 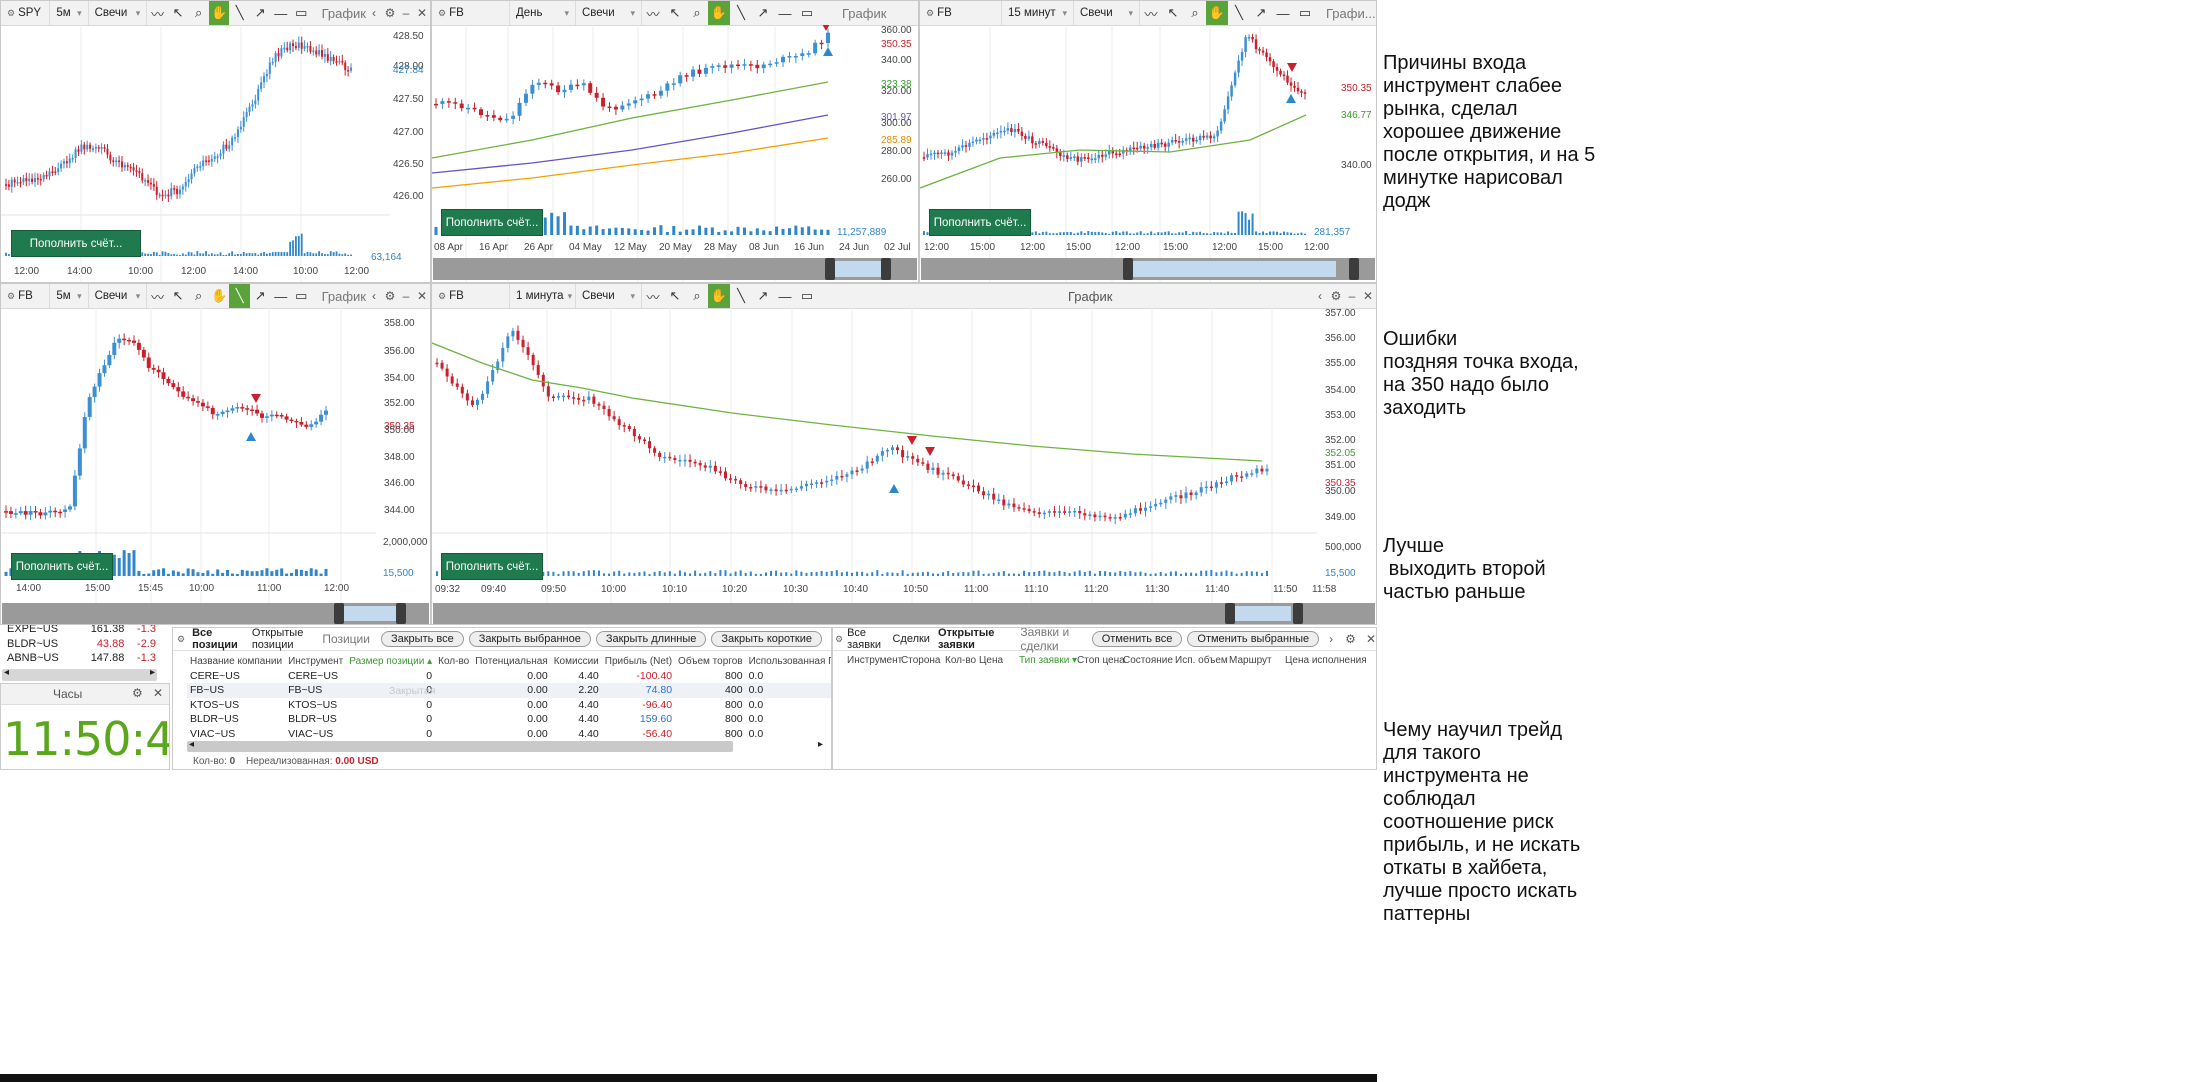 What do you see at coordinates (651, 639) in the screenshot?
I see `close-long-button: Закрыть длинные` at bounding box center [651, 639].